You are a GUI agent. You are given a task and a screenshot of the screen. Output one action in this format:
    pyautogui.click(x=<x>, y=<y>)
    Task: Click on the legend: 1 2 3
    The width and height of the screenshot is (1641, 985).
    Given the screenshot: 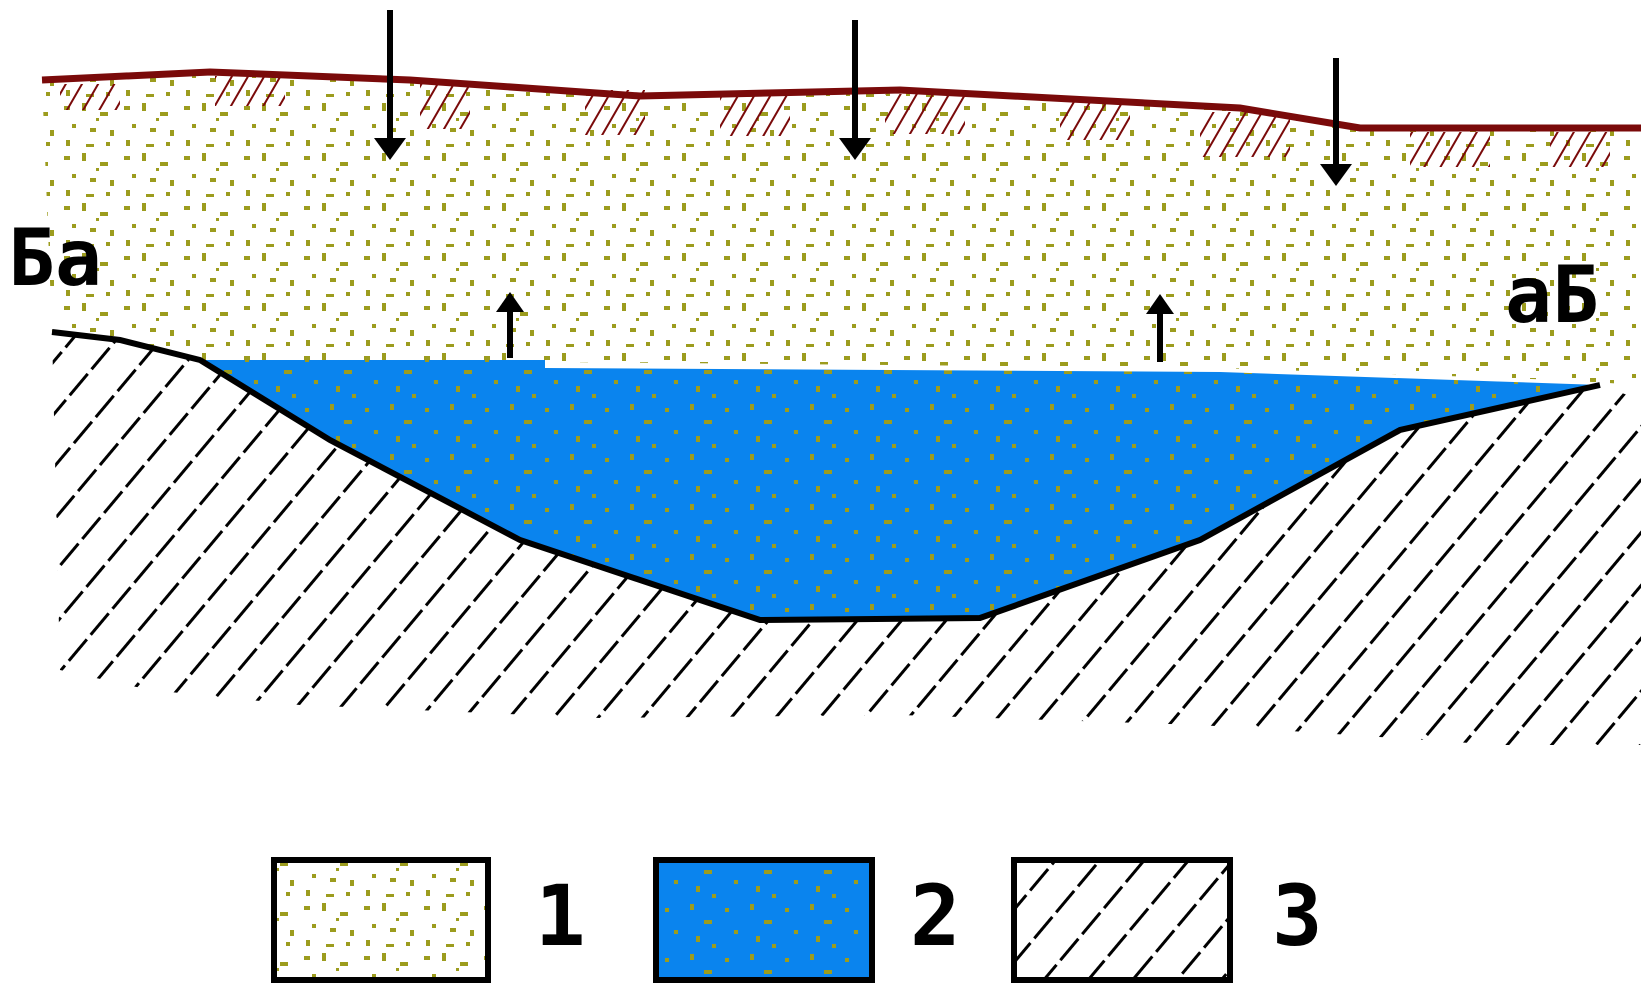 What is the action you would take?
    pyautogui.click(x=797, y=920)
    